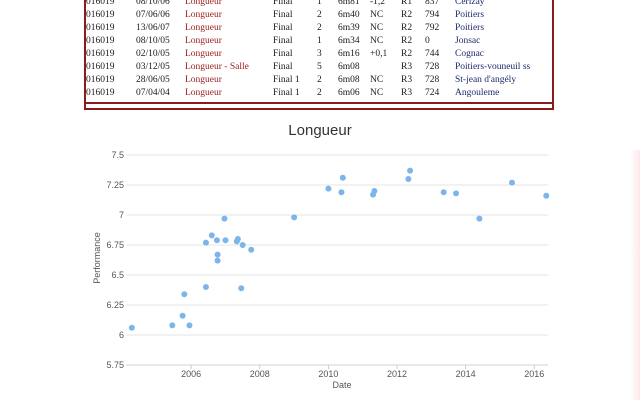 Image resolution: width=640 pixels, height=400 pixels. Describe the element at coordinates (349, 93) in the screenshot. I see `result-mark-cell: 6m06` at that location.